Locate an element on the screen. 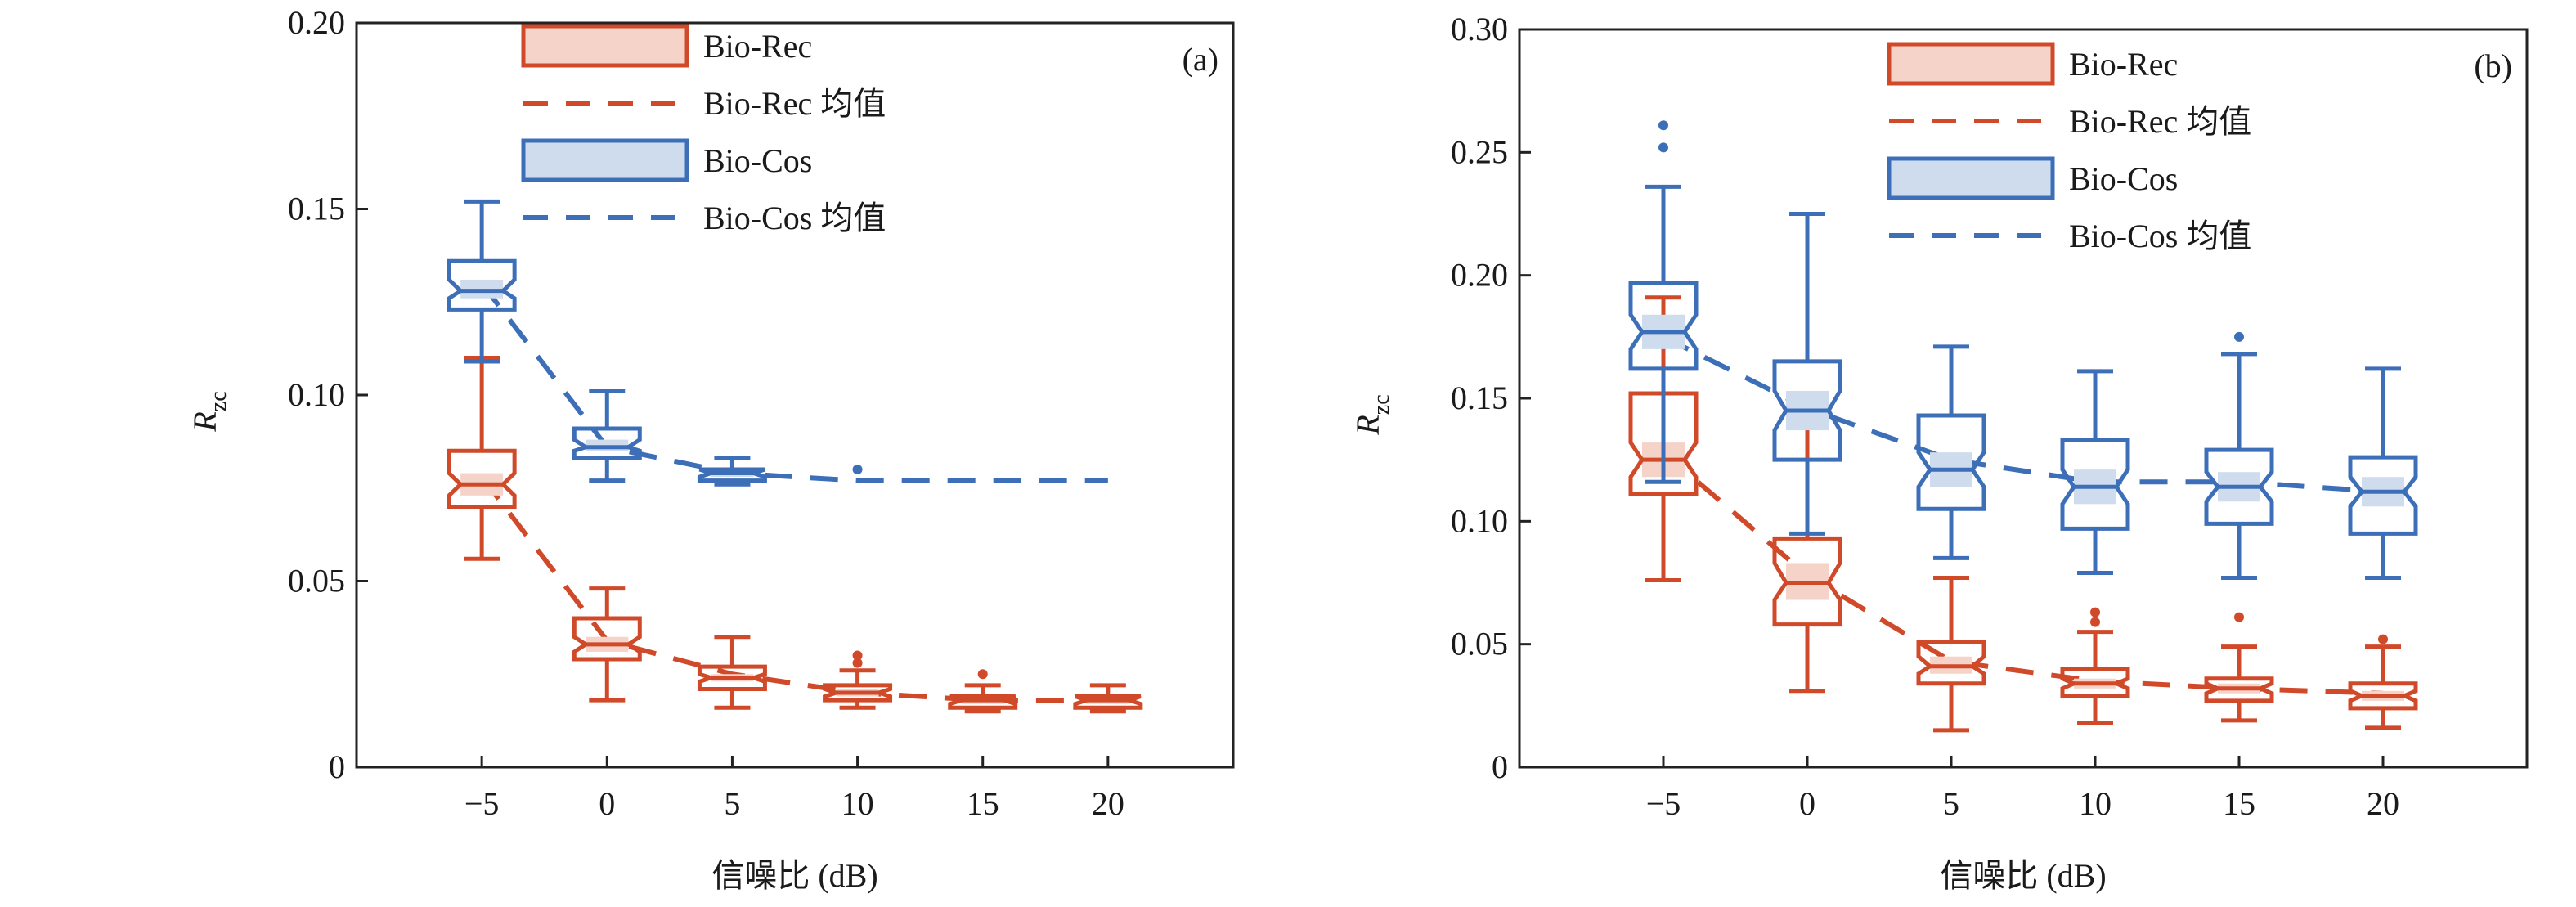  x-tick-label: 20 is located at coordinates (2383, 803).